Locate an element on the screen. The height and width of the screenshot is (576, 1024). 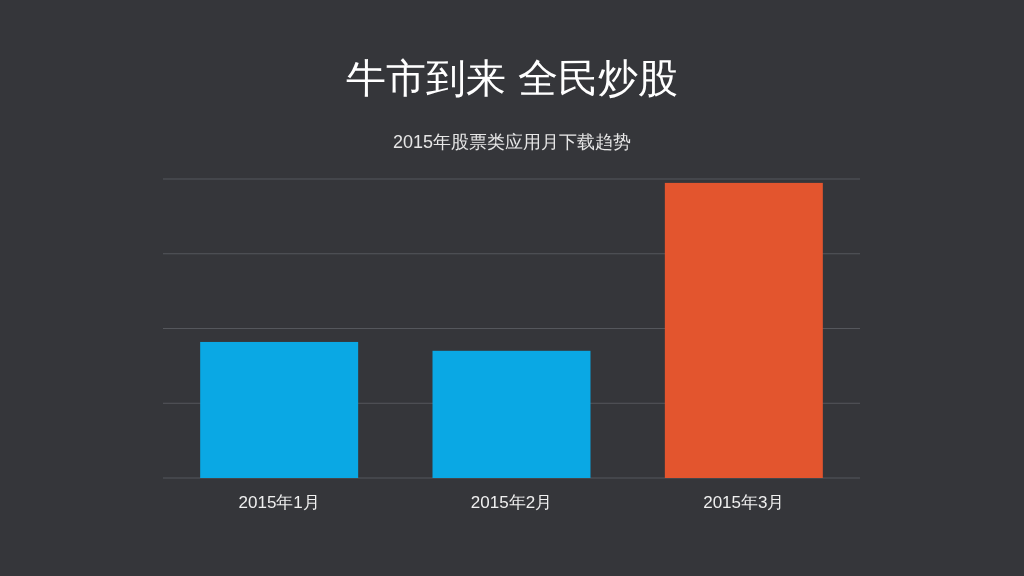
title: 牛市到来 全民炒股 is located at coordinates (512, 78).